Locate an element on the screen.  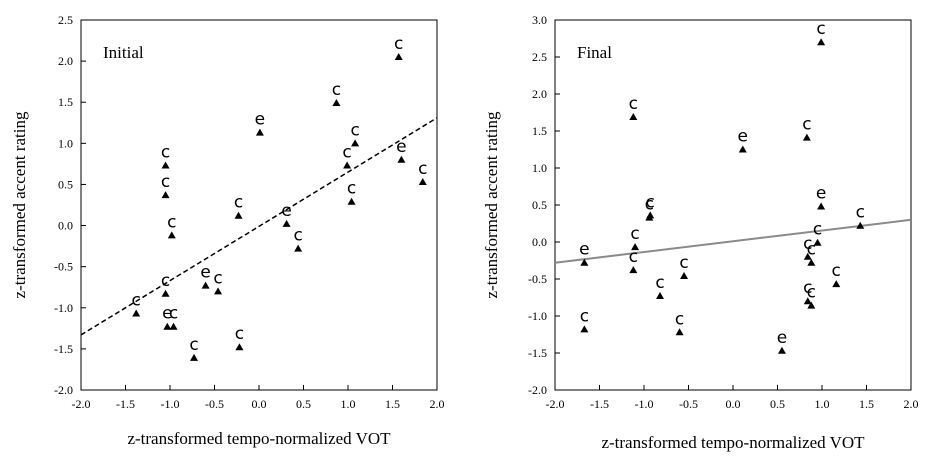
chart-1-x-tick-label: 1.0 is located at coordinates (822, 404).